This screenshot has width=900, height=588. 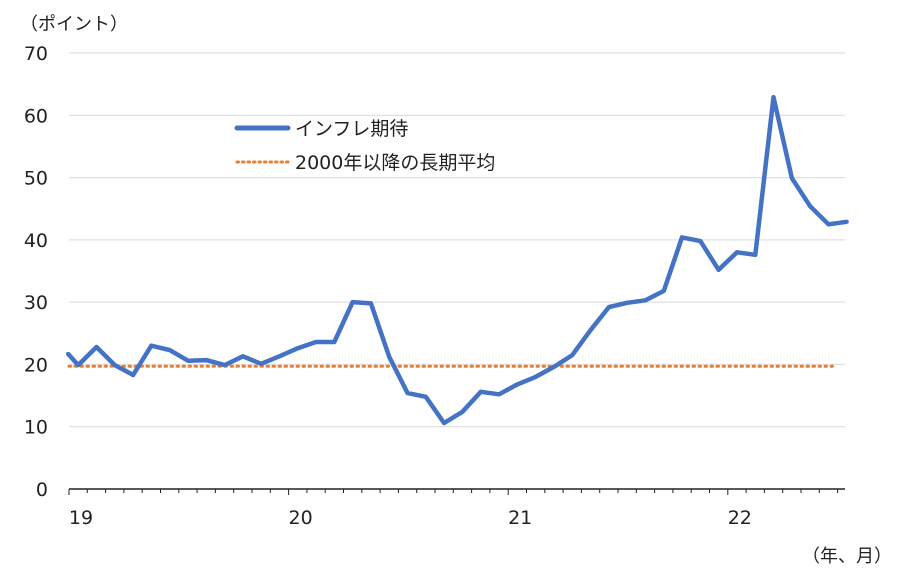 I want to click on x-axis: 19 20 21 22, so click(x=456, y=508).